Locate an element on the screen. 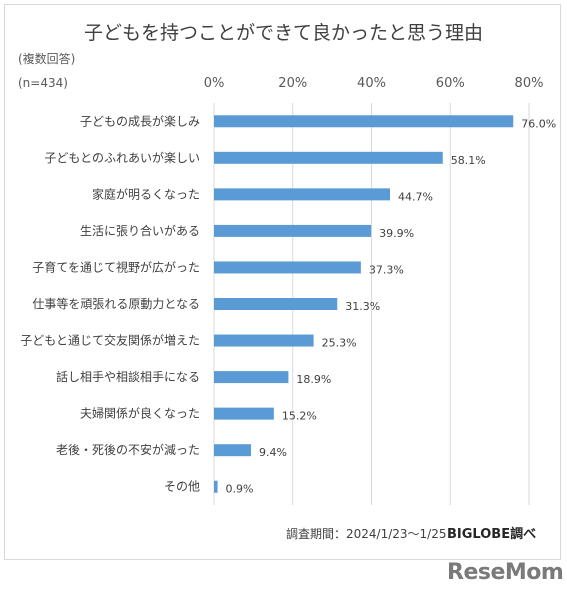 This screenshot has height=595, width=567. category-label: その他 is located at coordinates (182, 487).